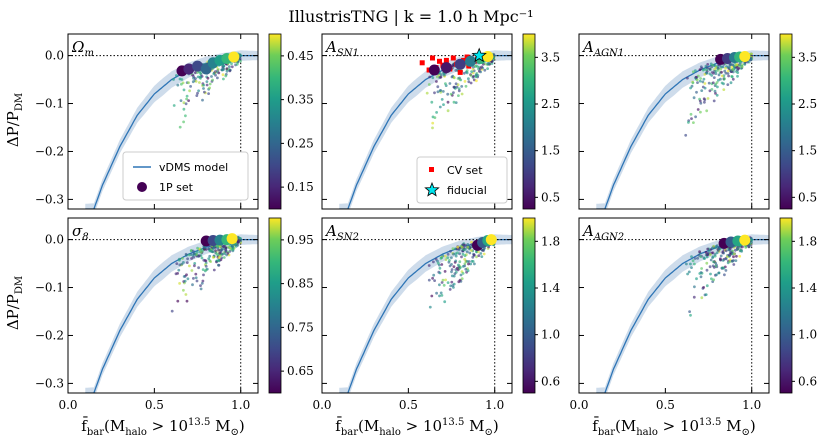 The height and width of the screenshot is (446, 822). I want to click on legend-1p-label: 1P set, so click(176, 187).